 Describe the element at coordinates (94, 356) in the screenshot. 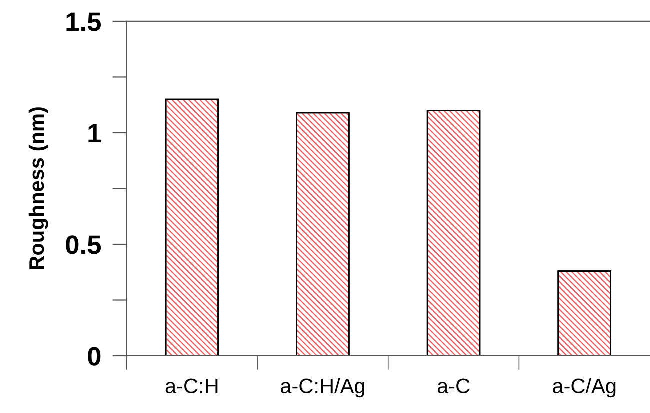

I see `y-tick-label: 0` at that location.